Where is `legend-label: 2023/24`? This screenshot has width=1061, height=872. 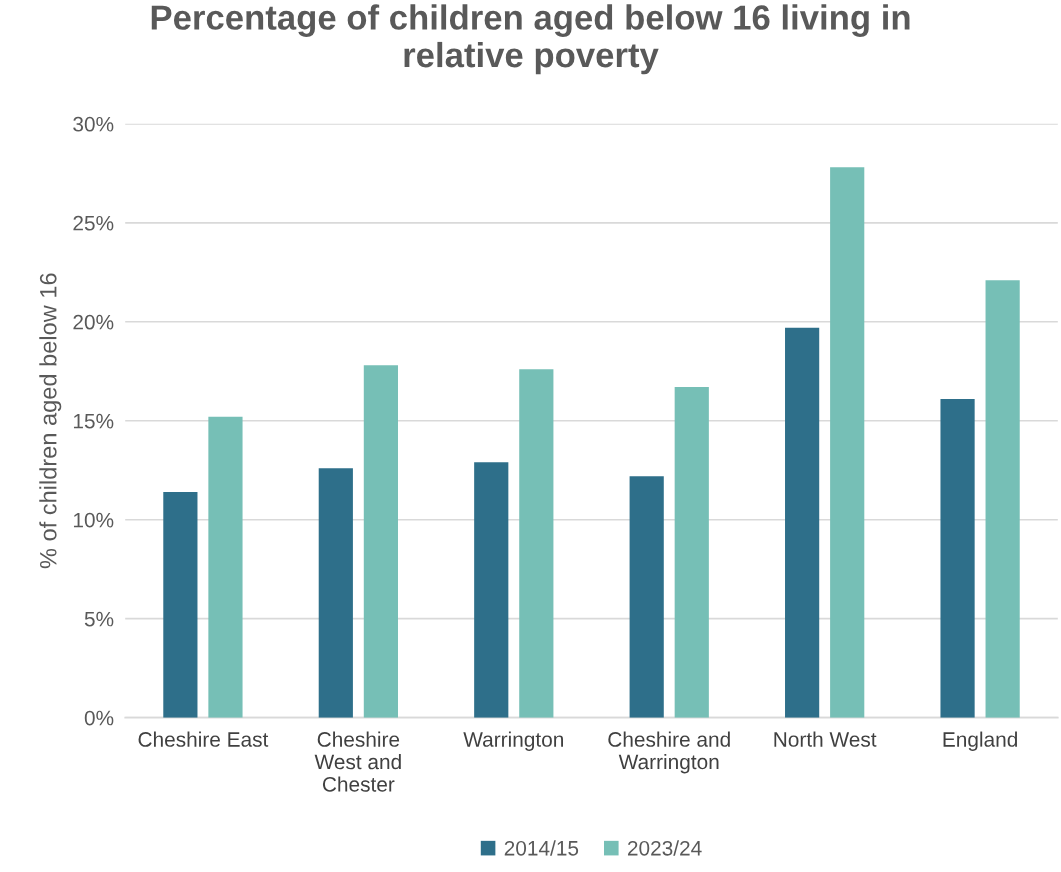 legend-label: 2023/24 is located at coordinates (664, 848).